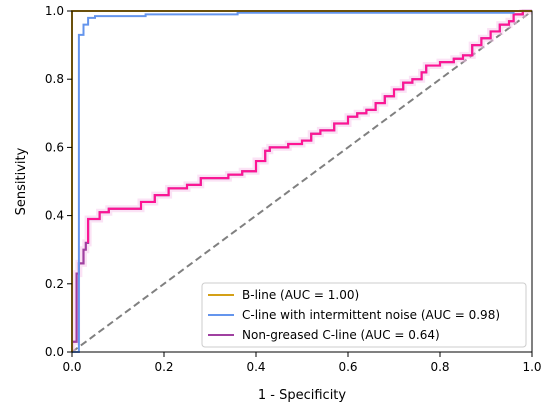 This screenshot has height=410, width=550. What do you see at coordinates (54, 216) in the screenshot?
I see `y-tick-label: 0.4` at bounding box center [54, 216].